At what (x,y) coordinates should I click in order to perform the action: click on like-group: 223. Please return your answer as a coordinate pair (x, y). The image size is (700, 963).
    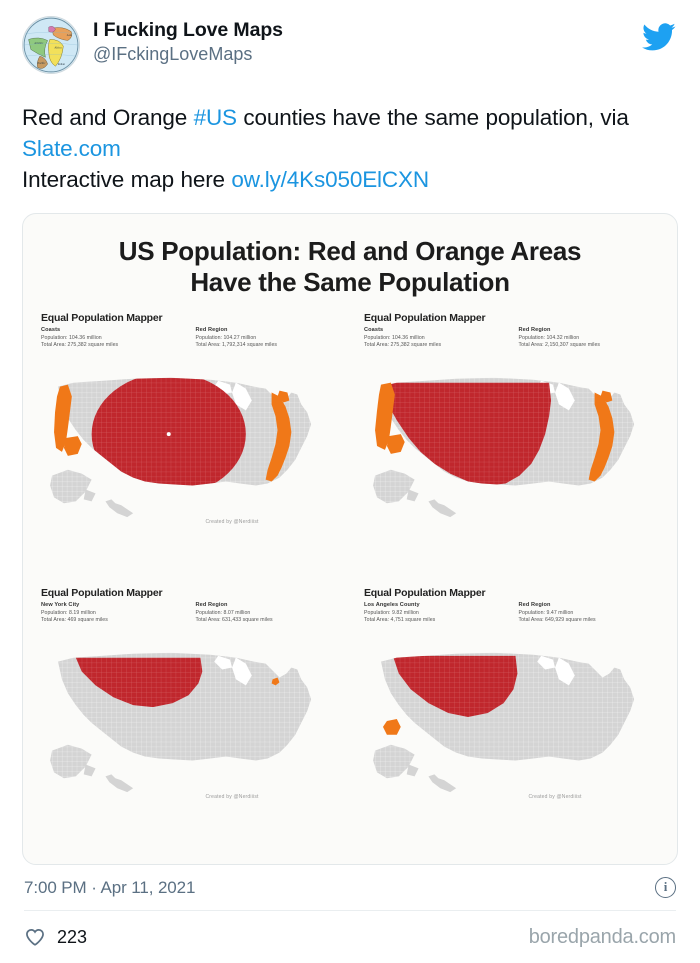
    Looking at the image, I should click on (55, 937).